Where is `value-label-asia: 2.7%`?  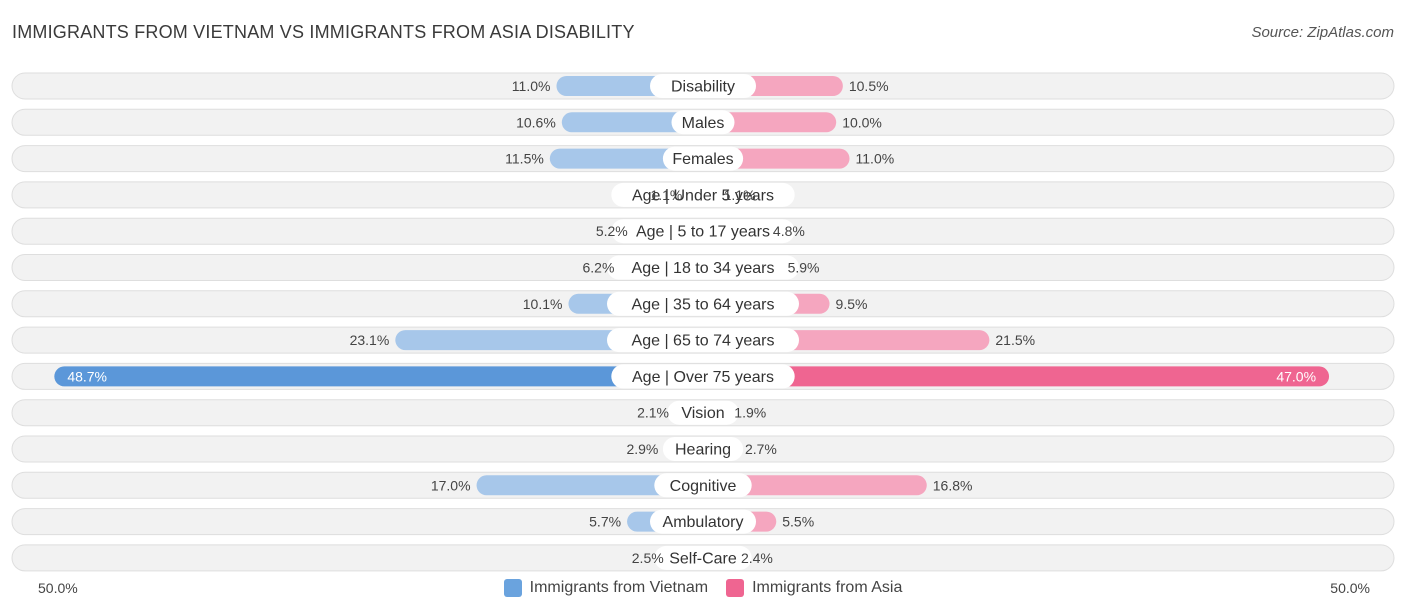 value-label-asia: 2.7% is located at coordinates (761, 449).